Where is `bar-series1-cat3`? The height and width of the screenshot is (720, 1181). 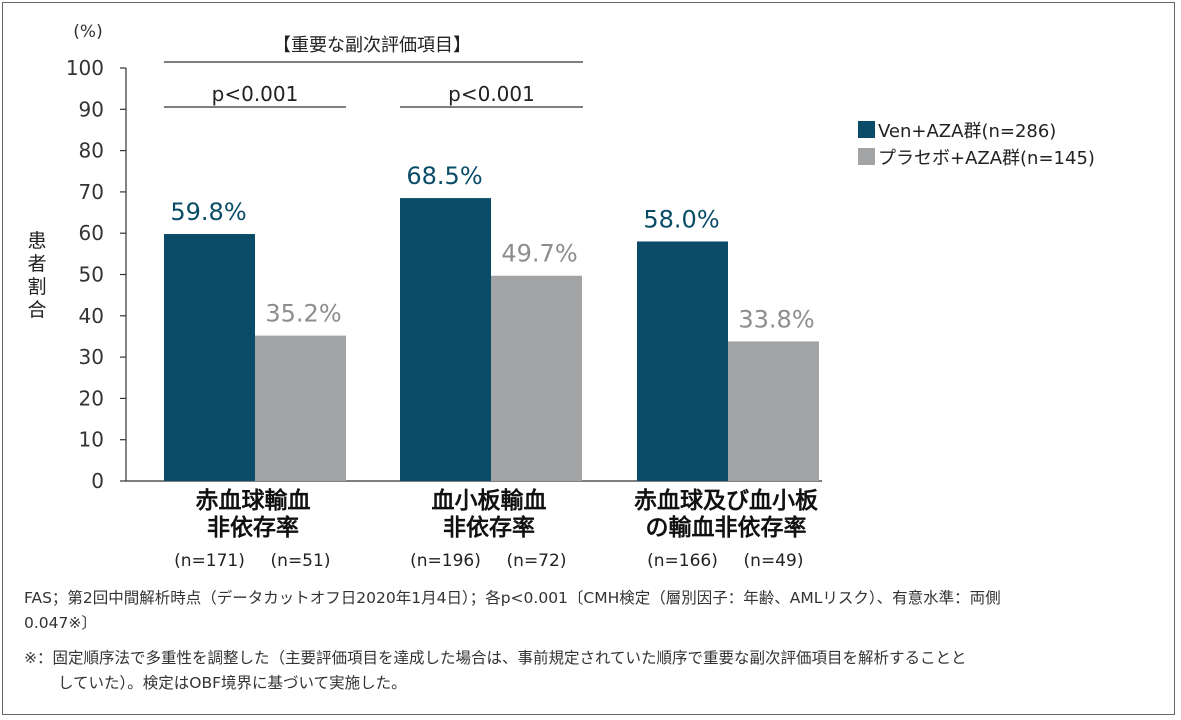 bar-series1-cat3 is located at coordinates (682, 361).